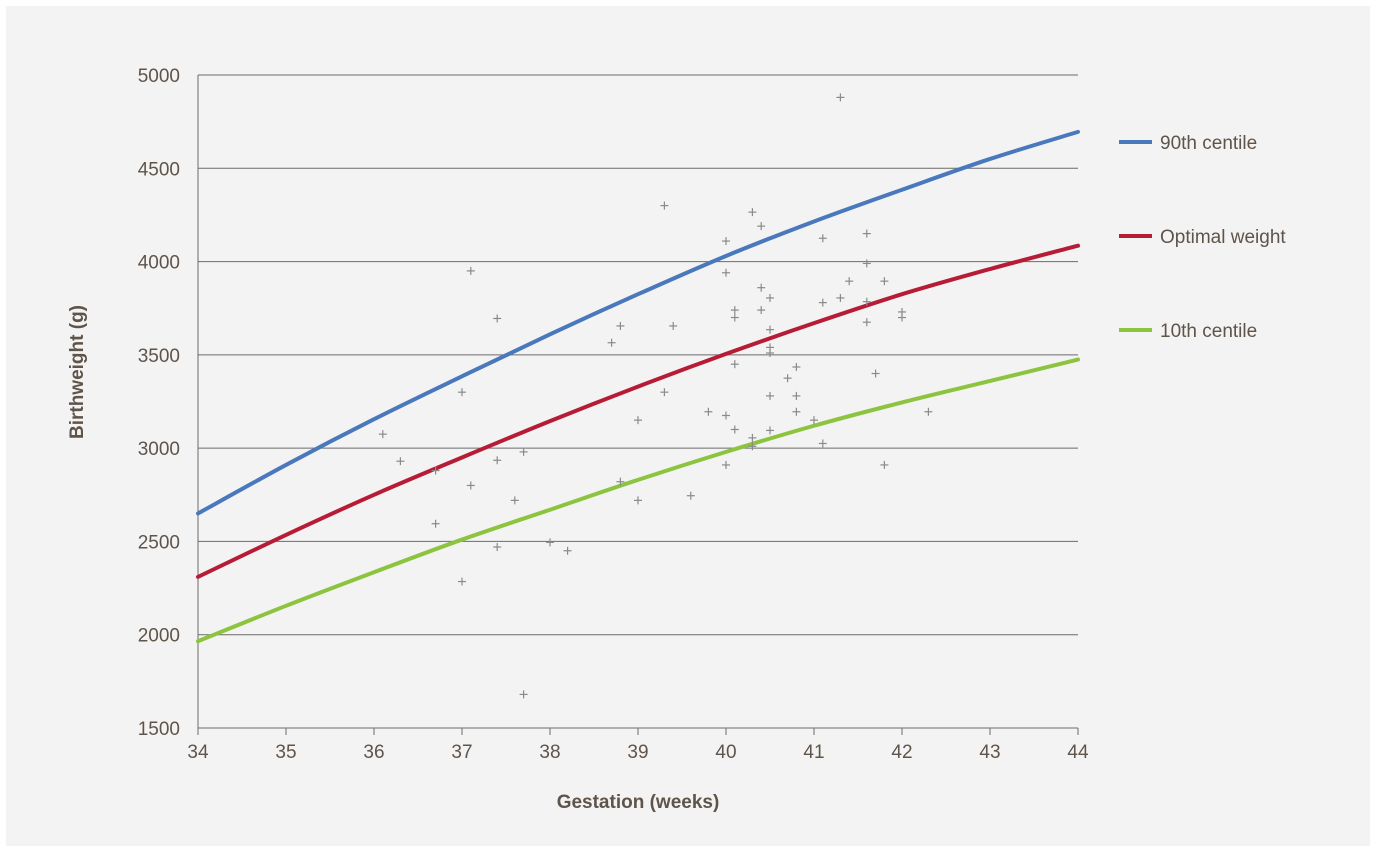 This screenshot has width=1381, height=850. What do you see at coordinates (159, 356) in the screenshot?
I see `y-tick-label: 3500` at bounding box center [159, 356].